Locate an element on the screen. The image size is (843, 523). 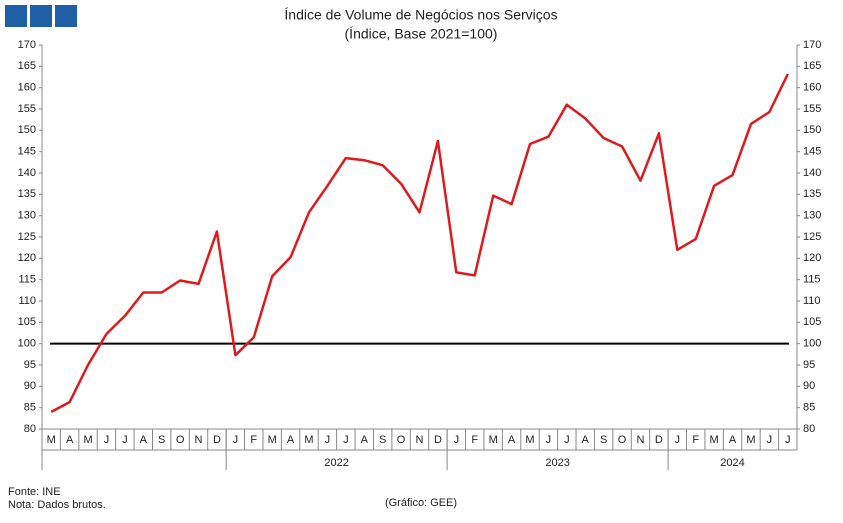
y-tick-label: 95 is located at coordinates (30, 365).